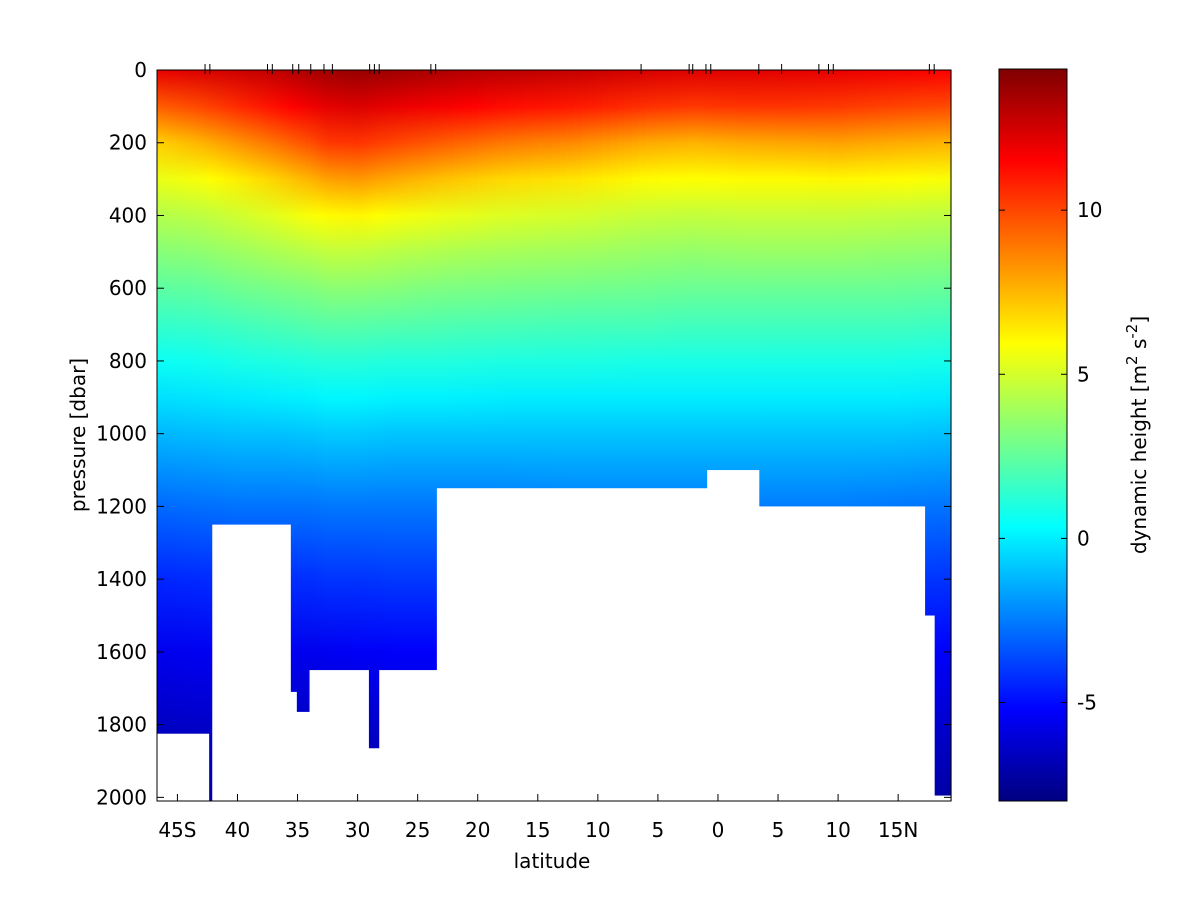 The image size is (1200, 905). What do you see at coordinates (552, 861) in the screenshot?
I see `x-axis-label: latitude` at bounding box center [552, 861].